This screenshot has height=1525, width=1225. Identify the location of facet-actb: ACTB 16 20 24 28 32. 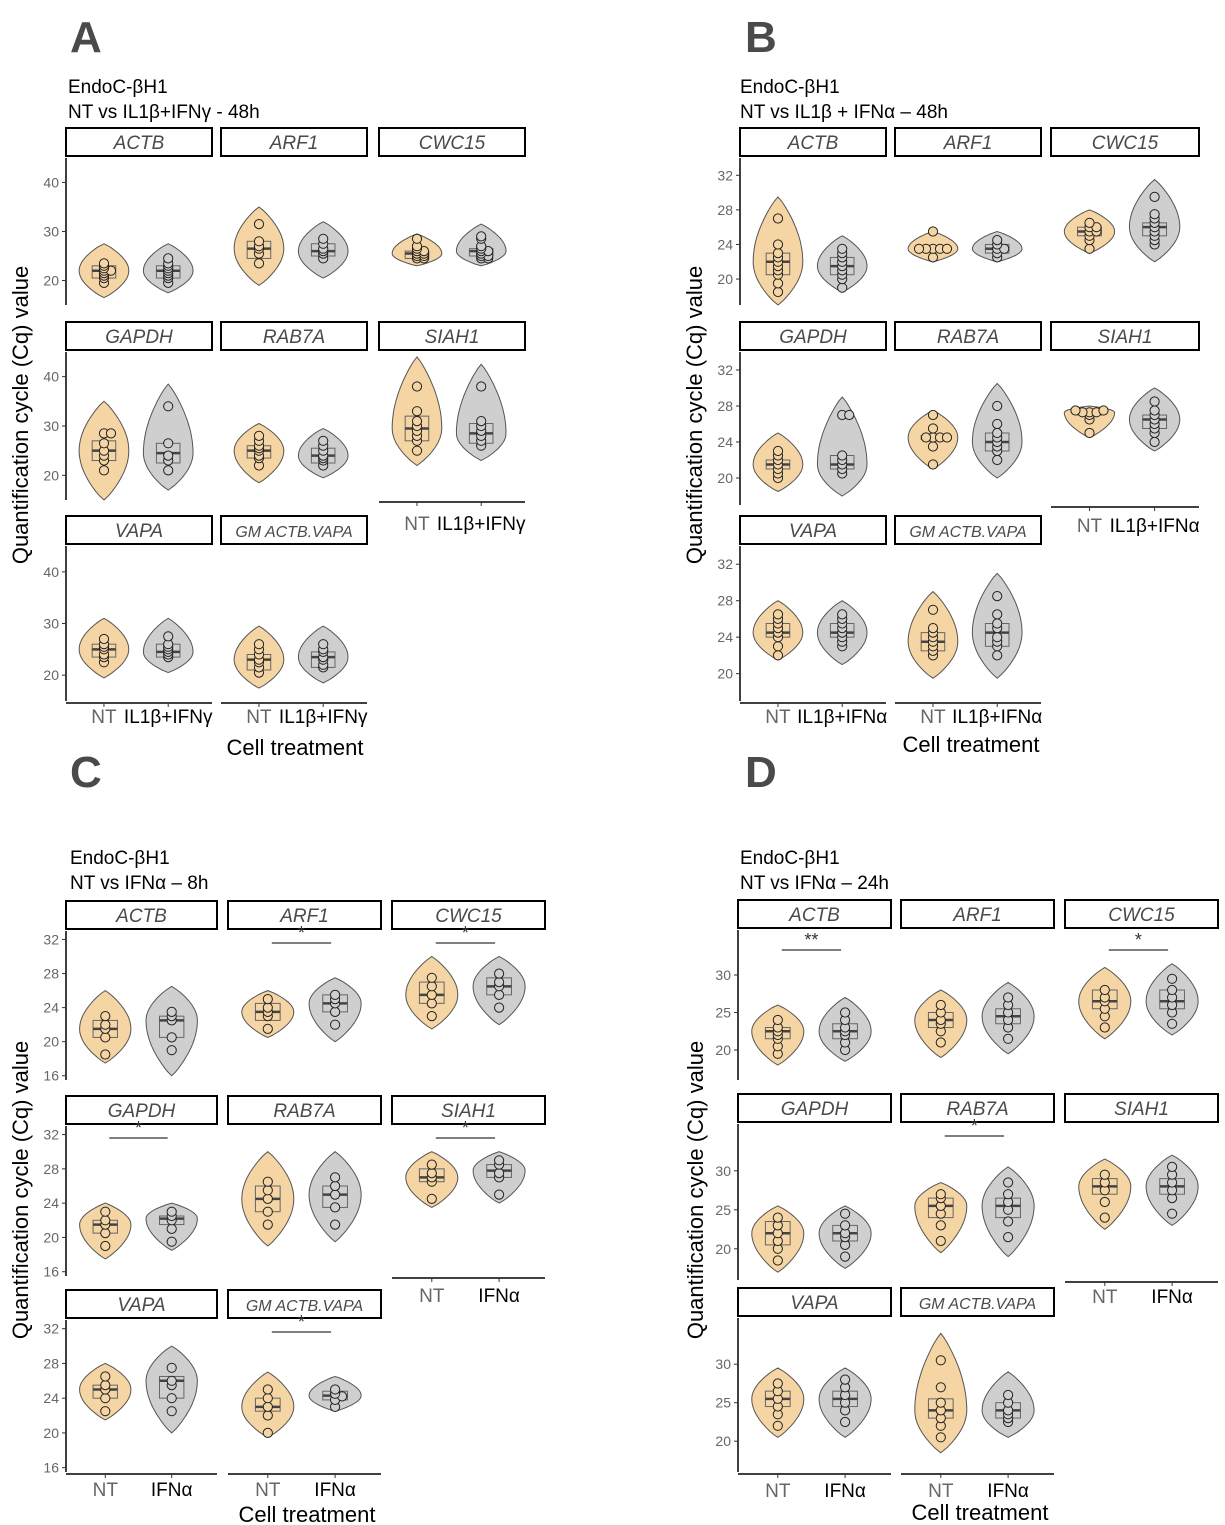
(130, 992).